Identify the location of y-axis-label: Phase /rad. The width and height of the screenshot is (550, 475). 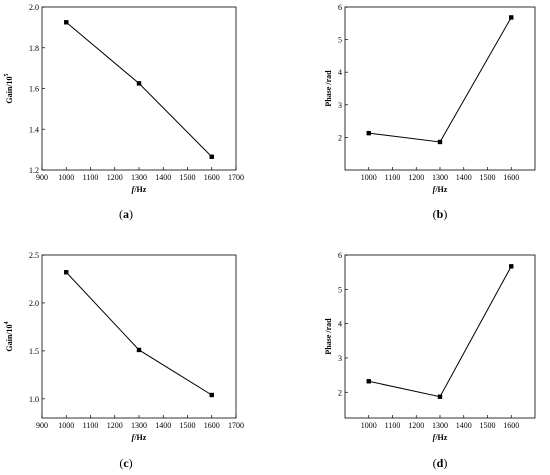
(328, 88).